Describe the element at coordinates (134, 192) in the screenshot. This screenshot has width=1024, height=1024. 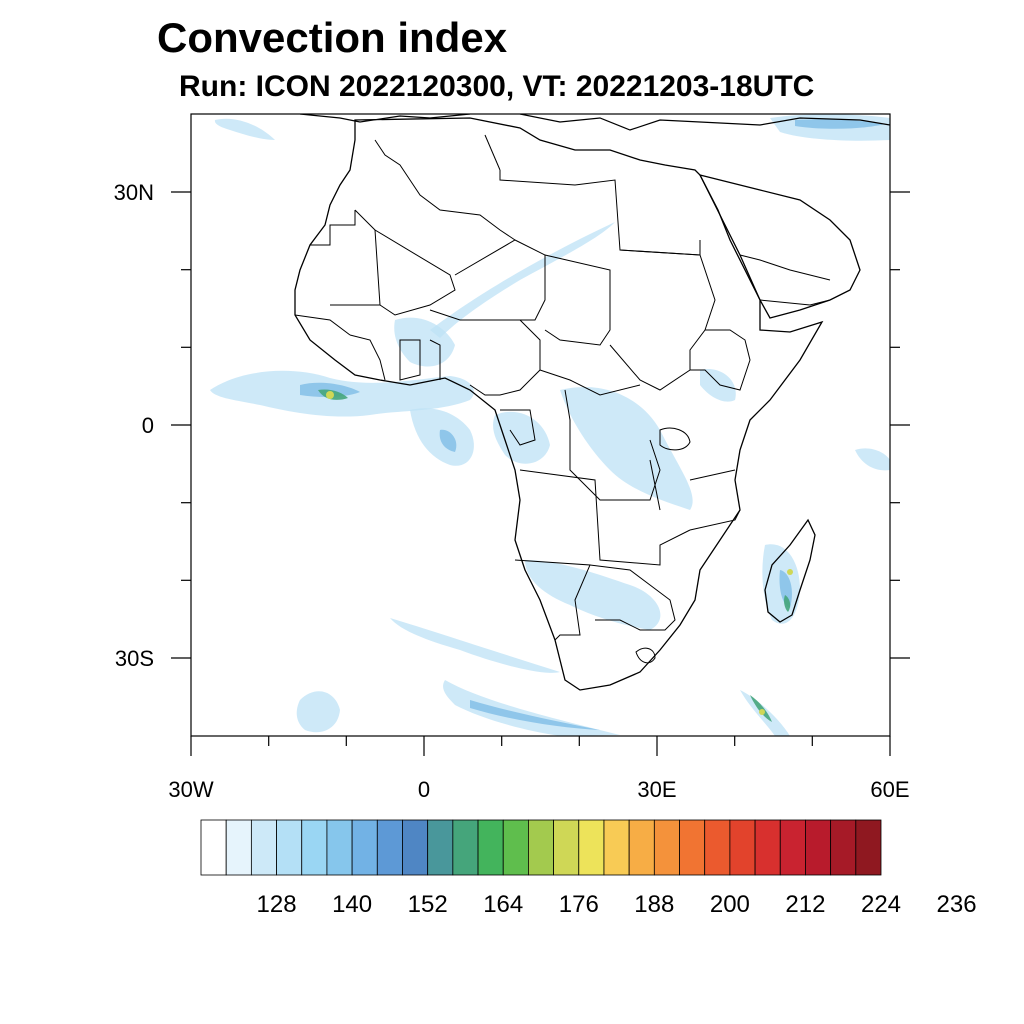
I see `lat-label-30n: 30N` at that location.